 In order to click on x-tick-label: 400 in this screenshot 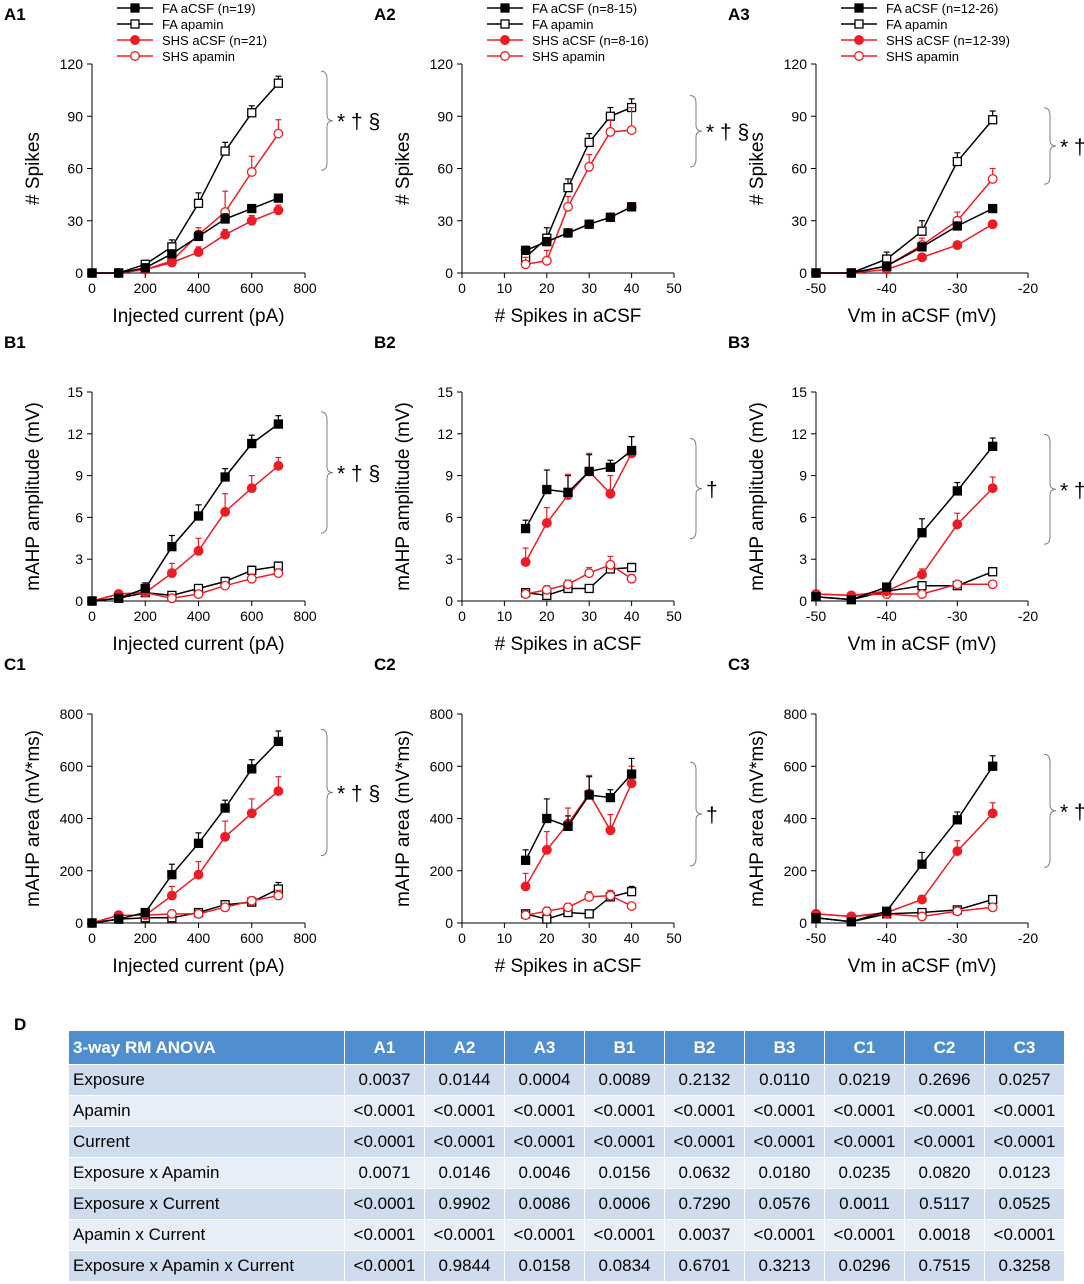, I will do `click(199, 288)`.